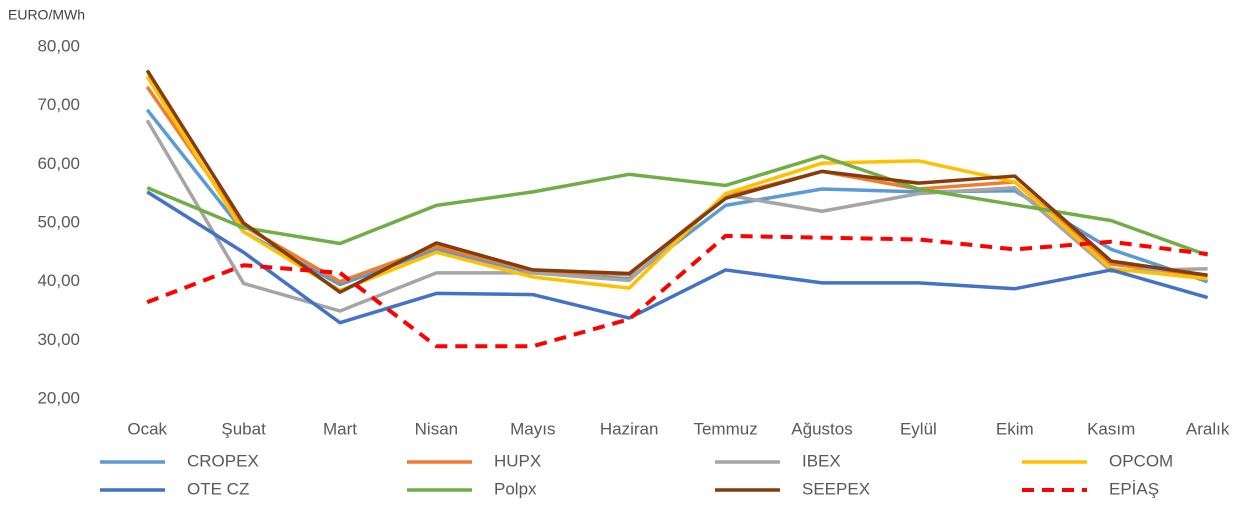 The width and height of the screenshot is (1255, 506). Describe the element at coordinates (58, 339) in the screenshot. I see `y-tick-label: 30,00` at that location.